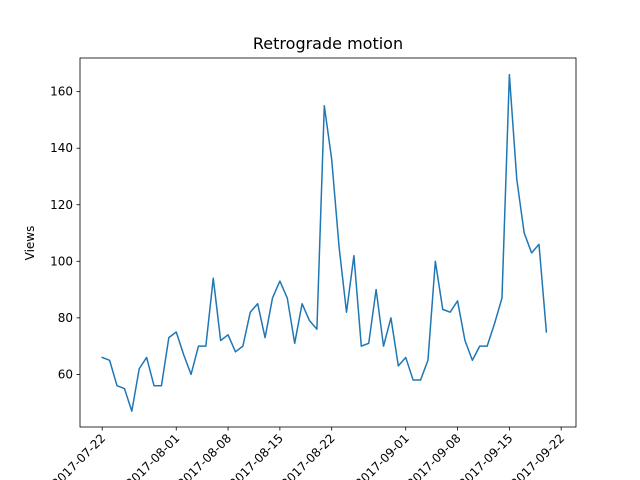 This screenshot has width=640, height=480. What do you see at coordinates (65, 374) in the screenshot?
I see `y-tick-label: 60` at bounding box center [65, 374].